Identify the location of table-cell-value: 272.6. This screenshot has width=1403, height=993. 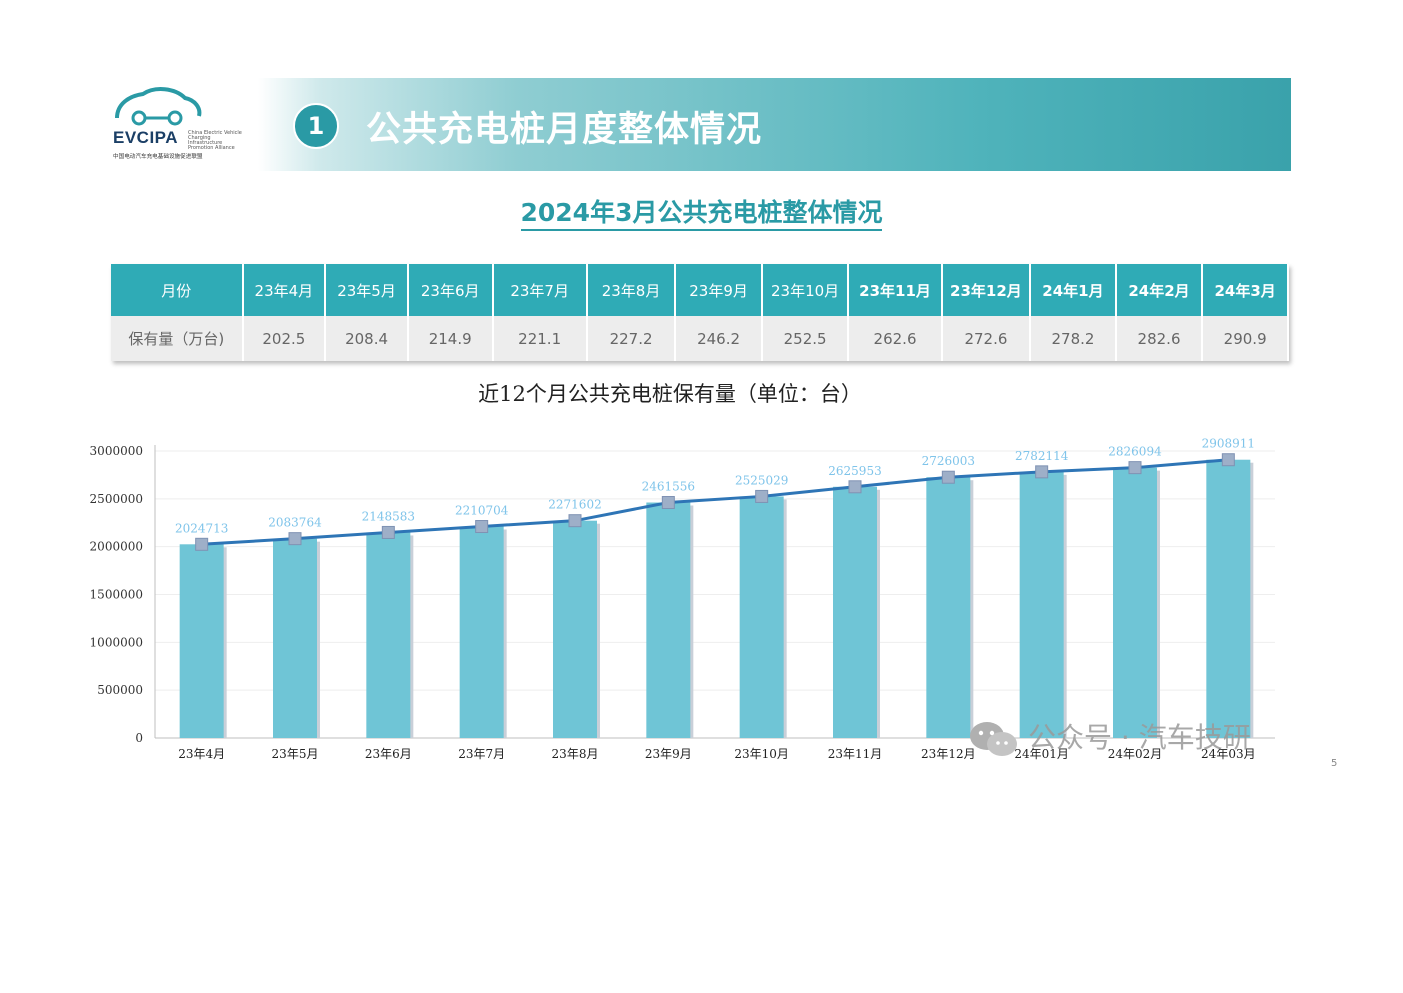
(986, 338).